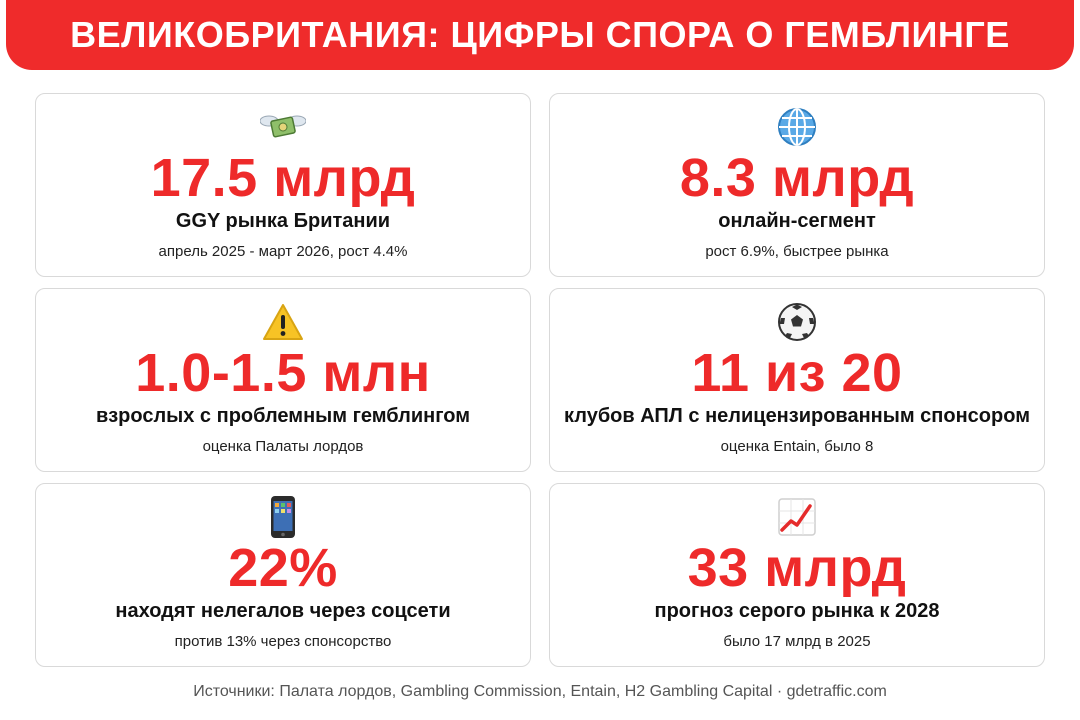 This screenshot has height=720, width=1080. What do you see at coordinates (283, 641) in the screenshot?
I see `stat-note: против 13% через спонсорство` at bounding box center [283, 641].